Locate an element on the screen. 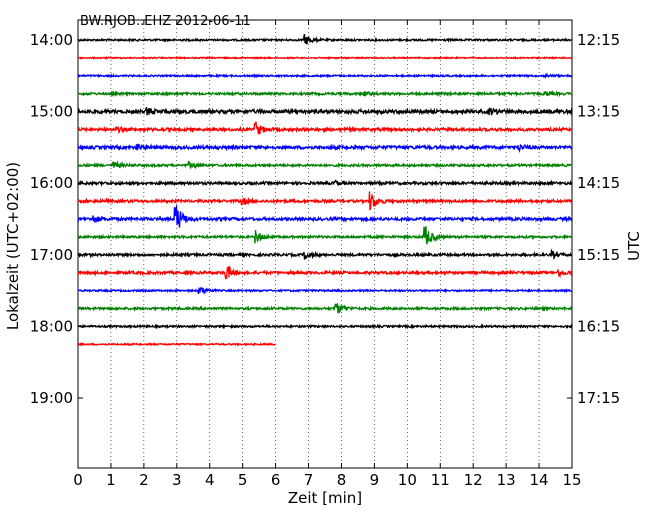 This screenshot has width=650, height=520. x-tick-label: 14 is located at coordinates (539, 480).